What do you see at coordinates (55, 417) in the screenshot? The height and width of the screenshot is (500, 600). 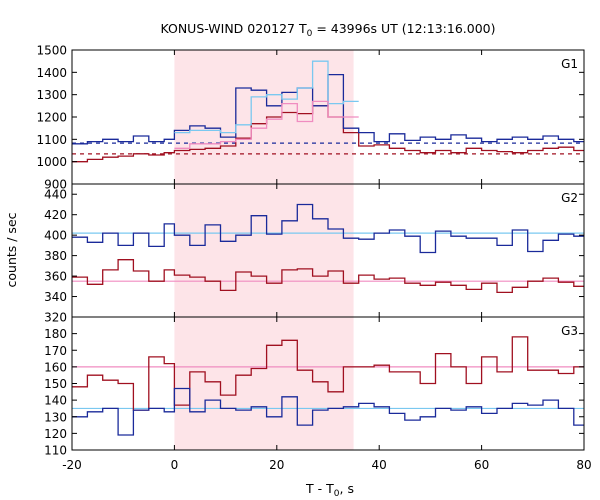 I see `g3-ytick-label: 130` at bounding box center [55, 417].